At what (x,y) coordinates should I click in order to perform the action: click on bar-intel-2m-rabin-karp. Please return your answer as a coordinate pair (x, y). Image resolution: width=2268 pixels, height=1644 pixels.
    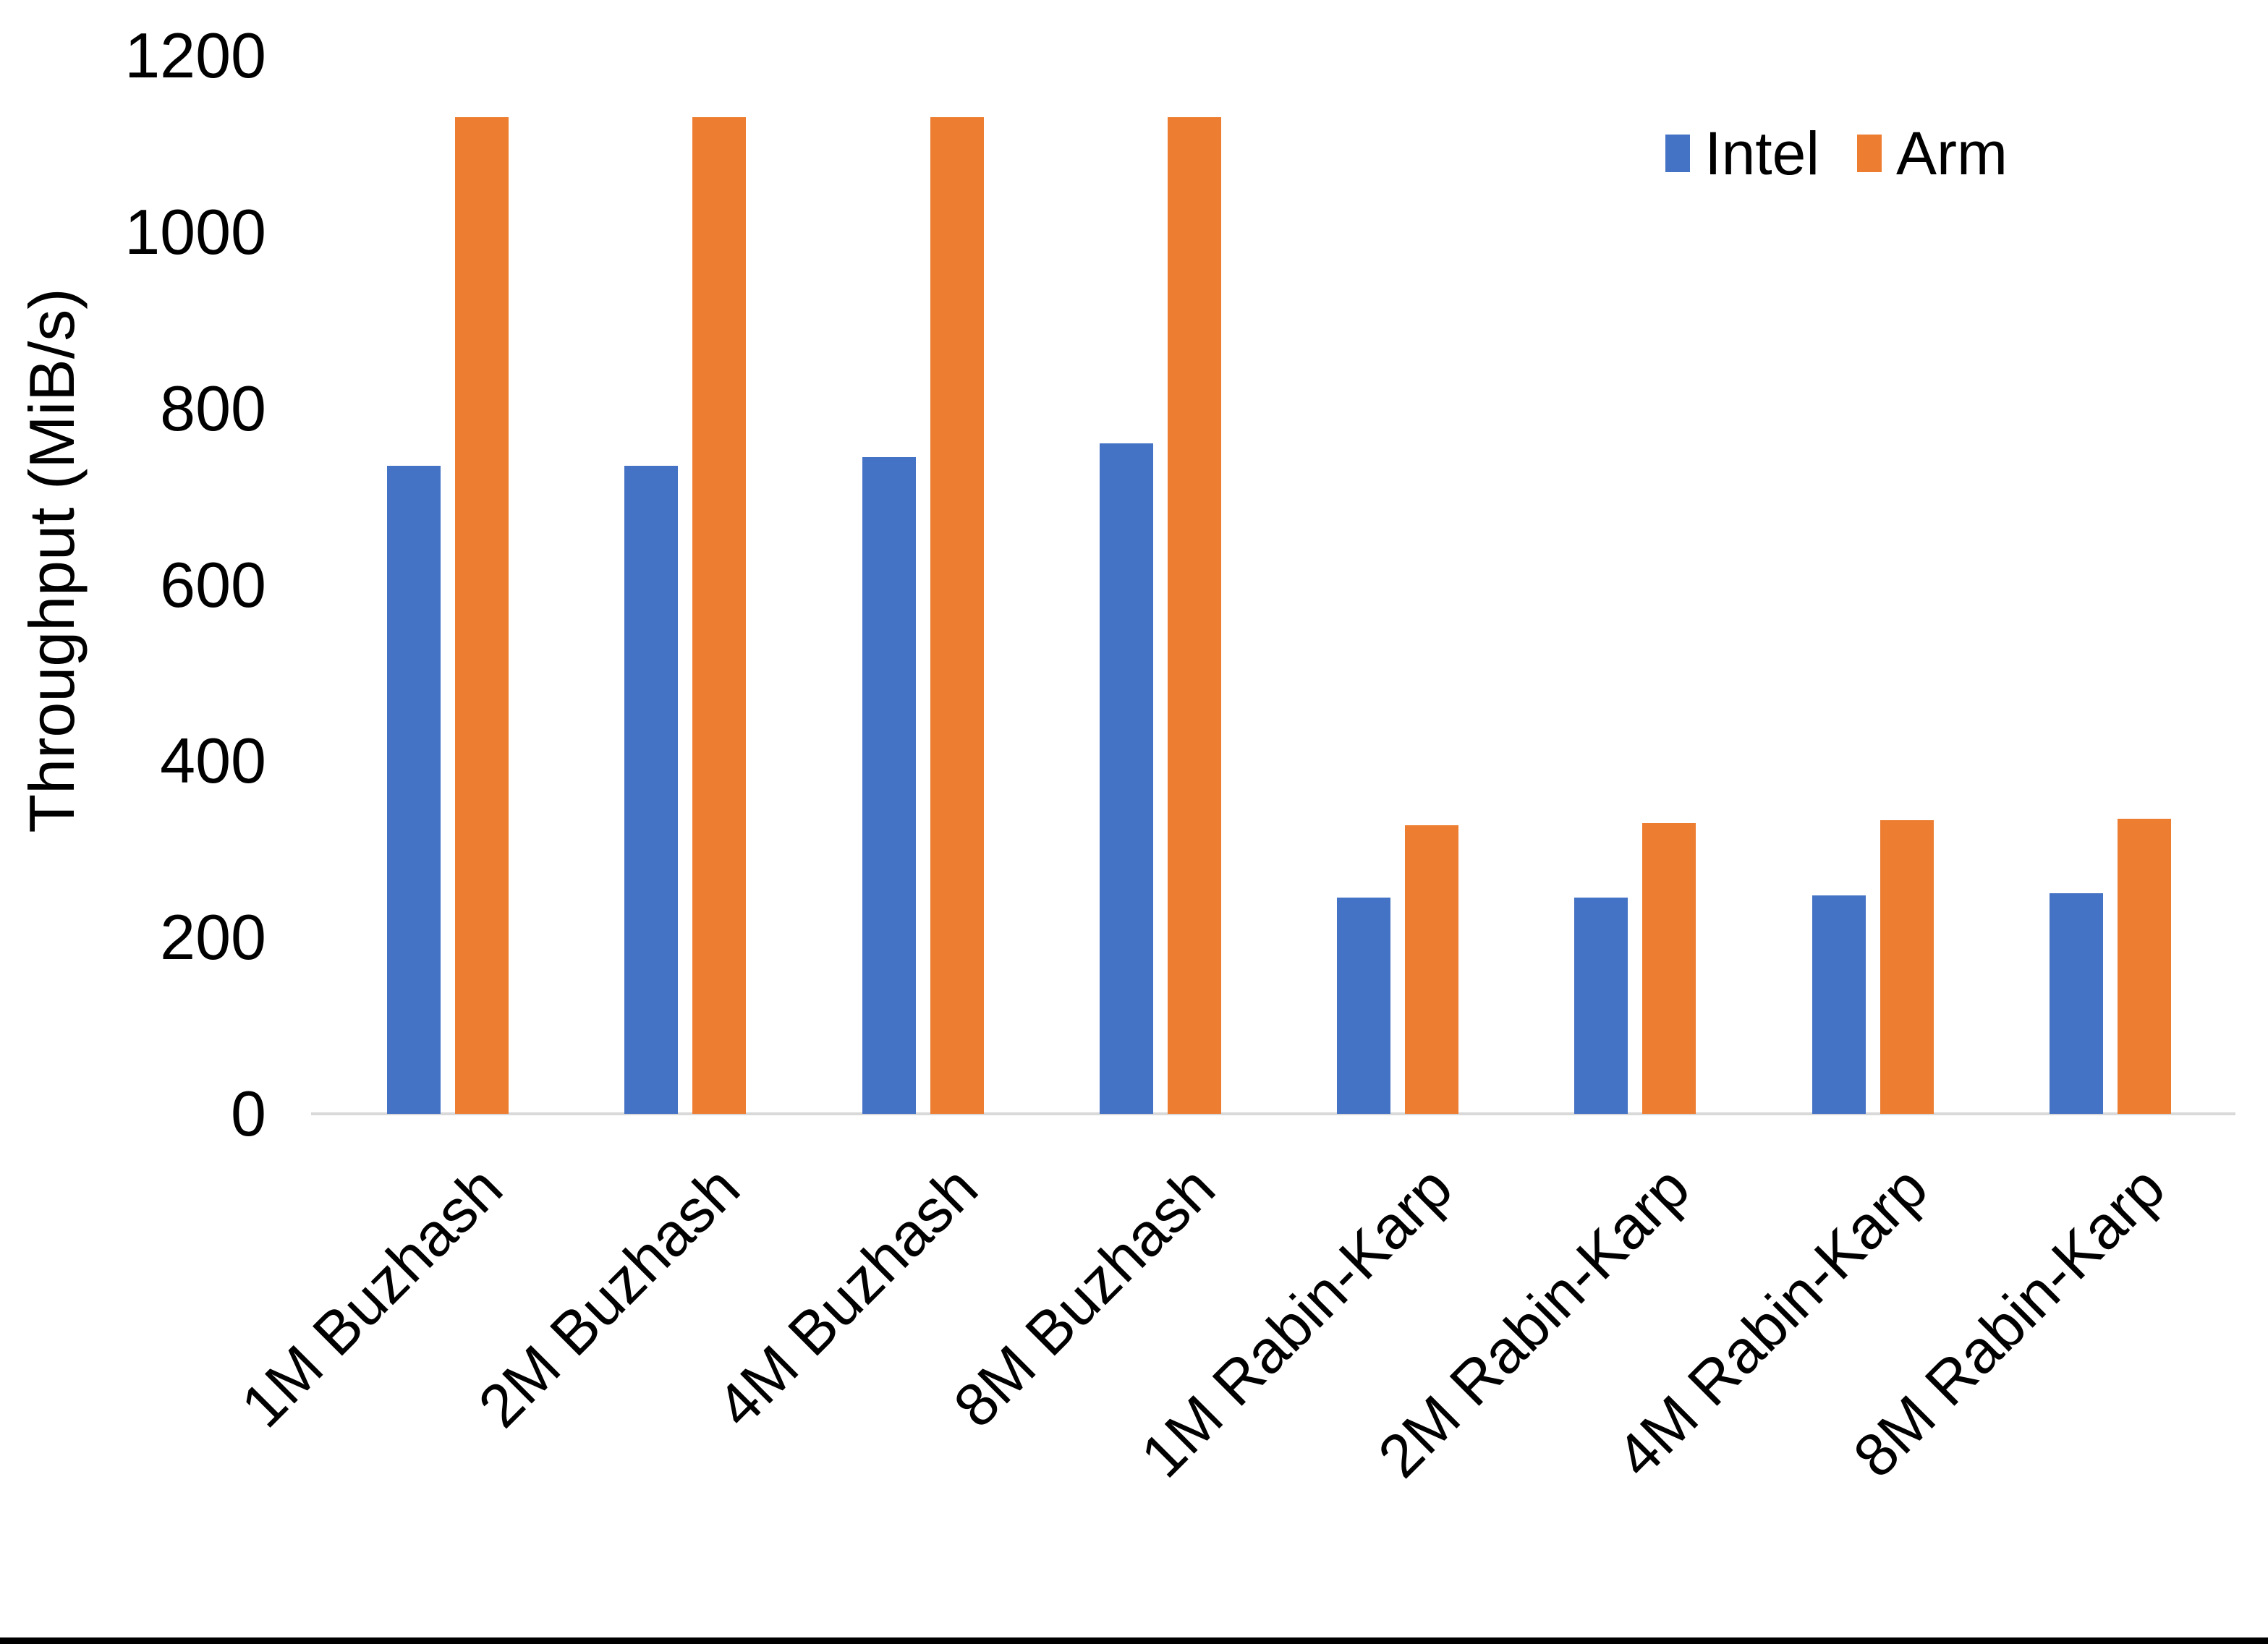
    Looking at the image, I should click on (1601, 1006).